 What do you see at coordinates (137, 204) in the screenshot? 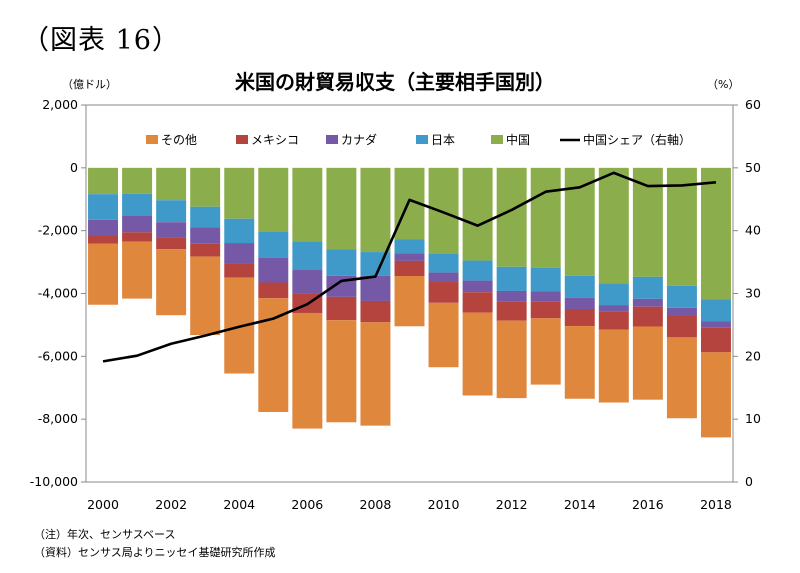
I see `bar-日本-2001` at bounding box center [137, 204].